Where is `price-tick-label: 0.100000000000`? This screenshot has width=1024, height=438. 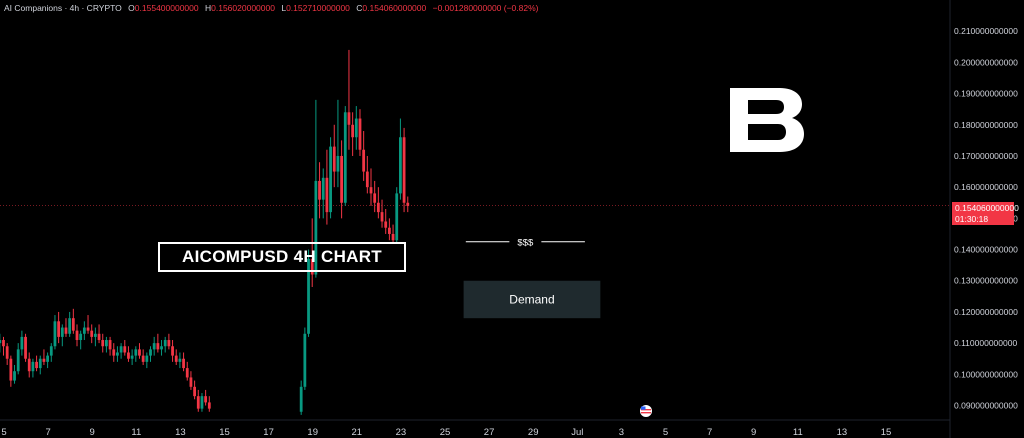
price-tick-label: 0.100000000000 is located at coordinates (986, 374).